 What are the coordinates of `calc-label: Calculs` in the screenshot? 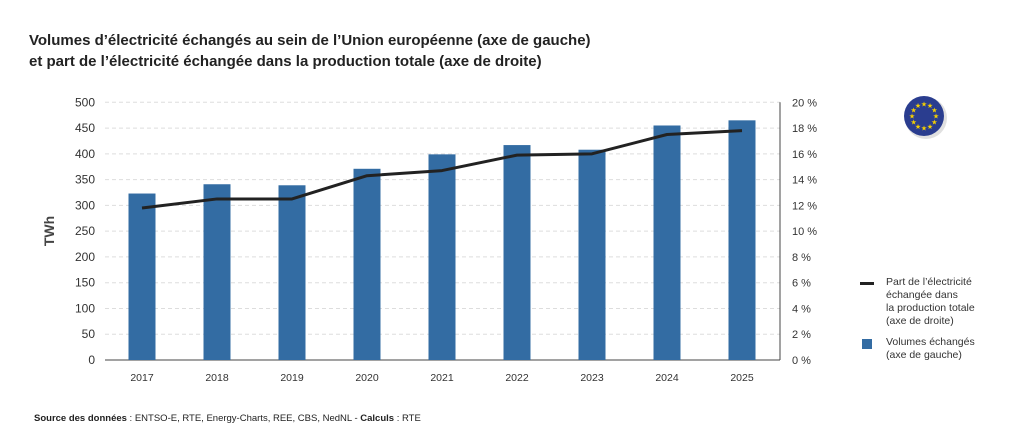 It's located at (377, 418).